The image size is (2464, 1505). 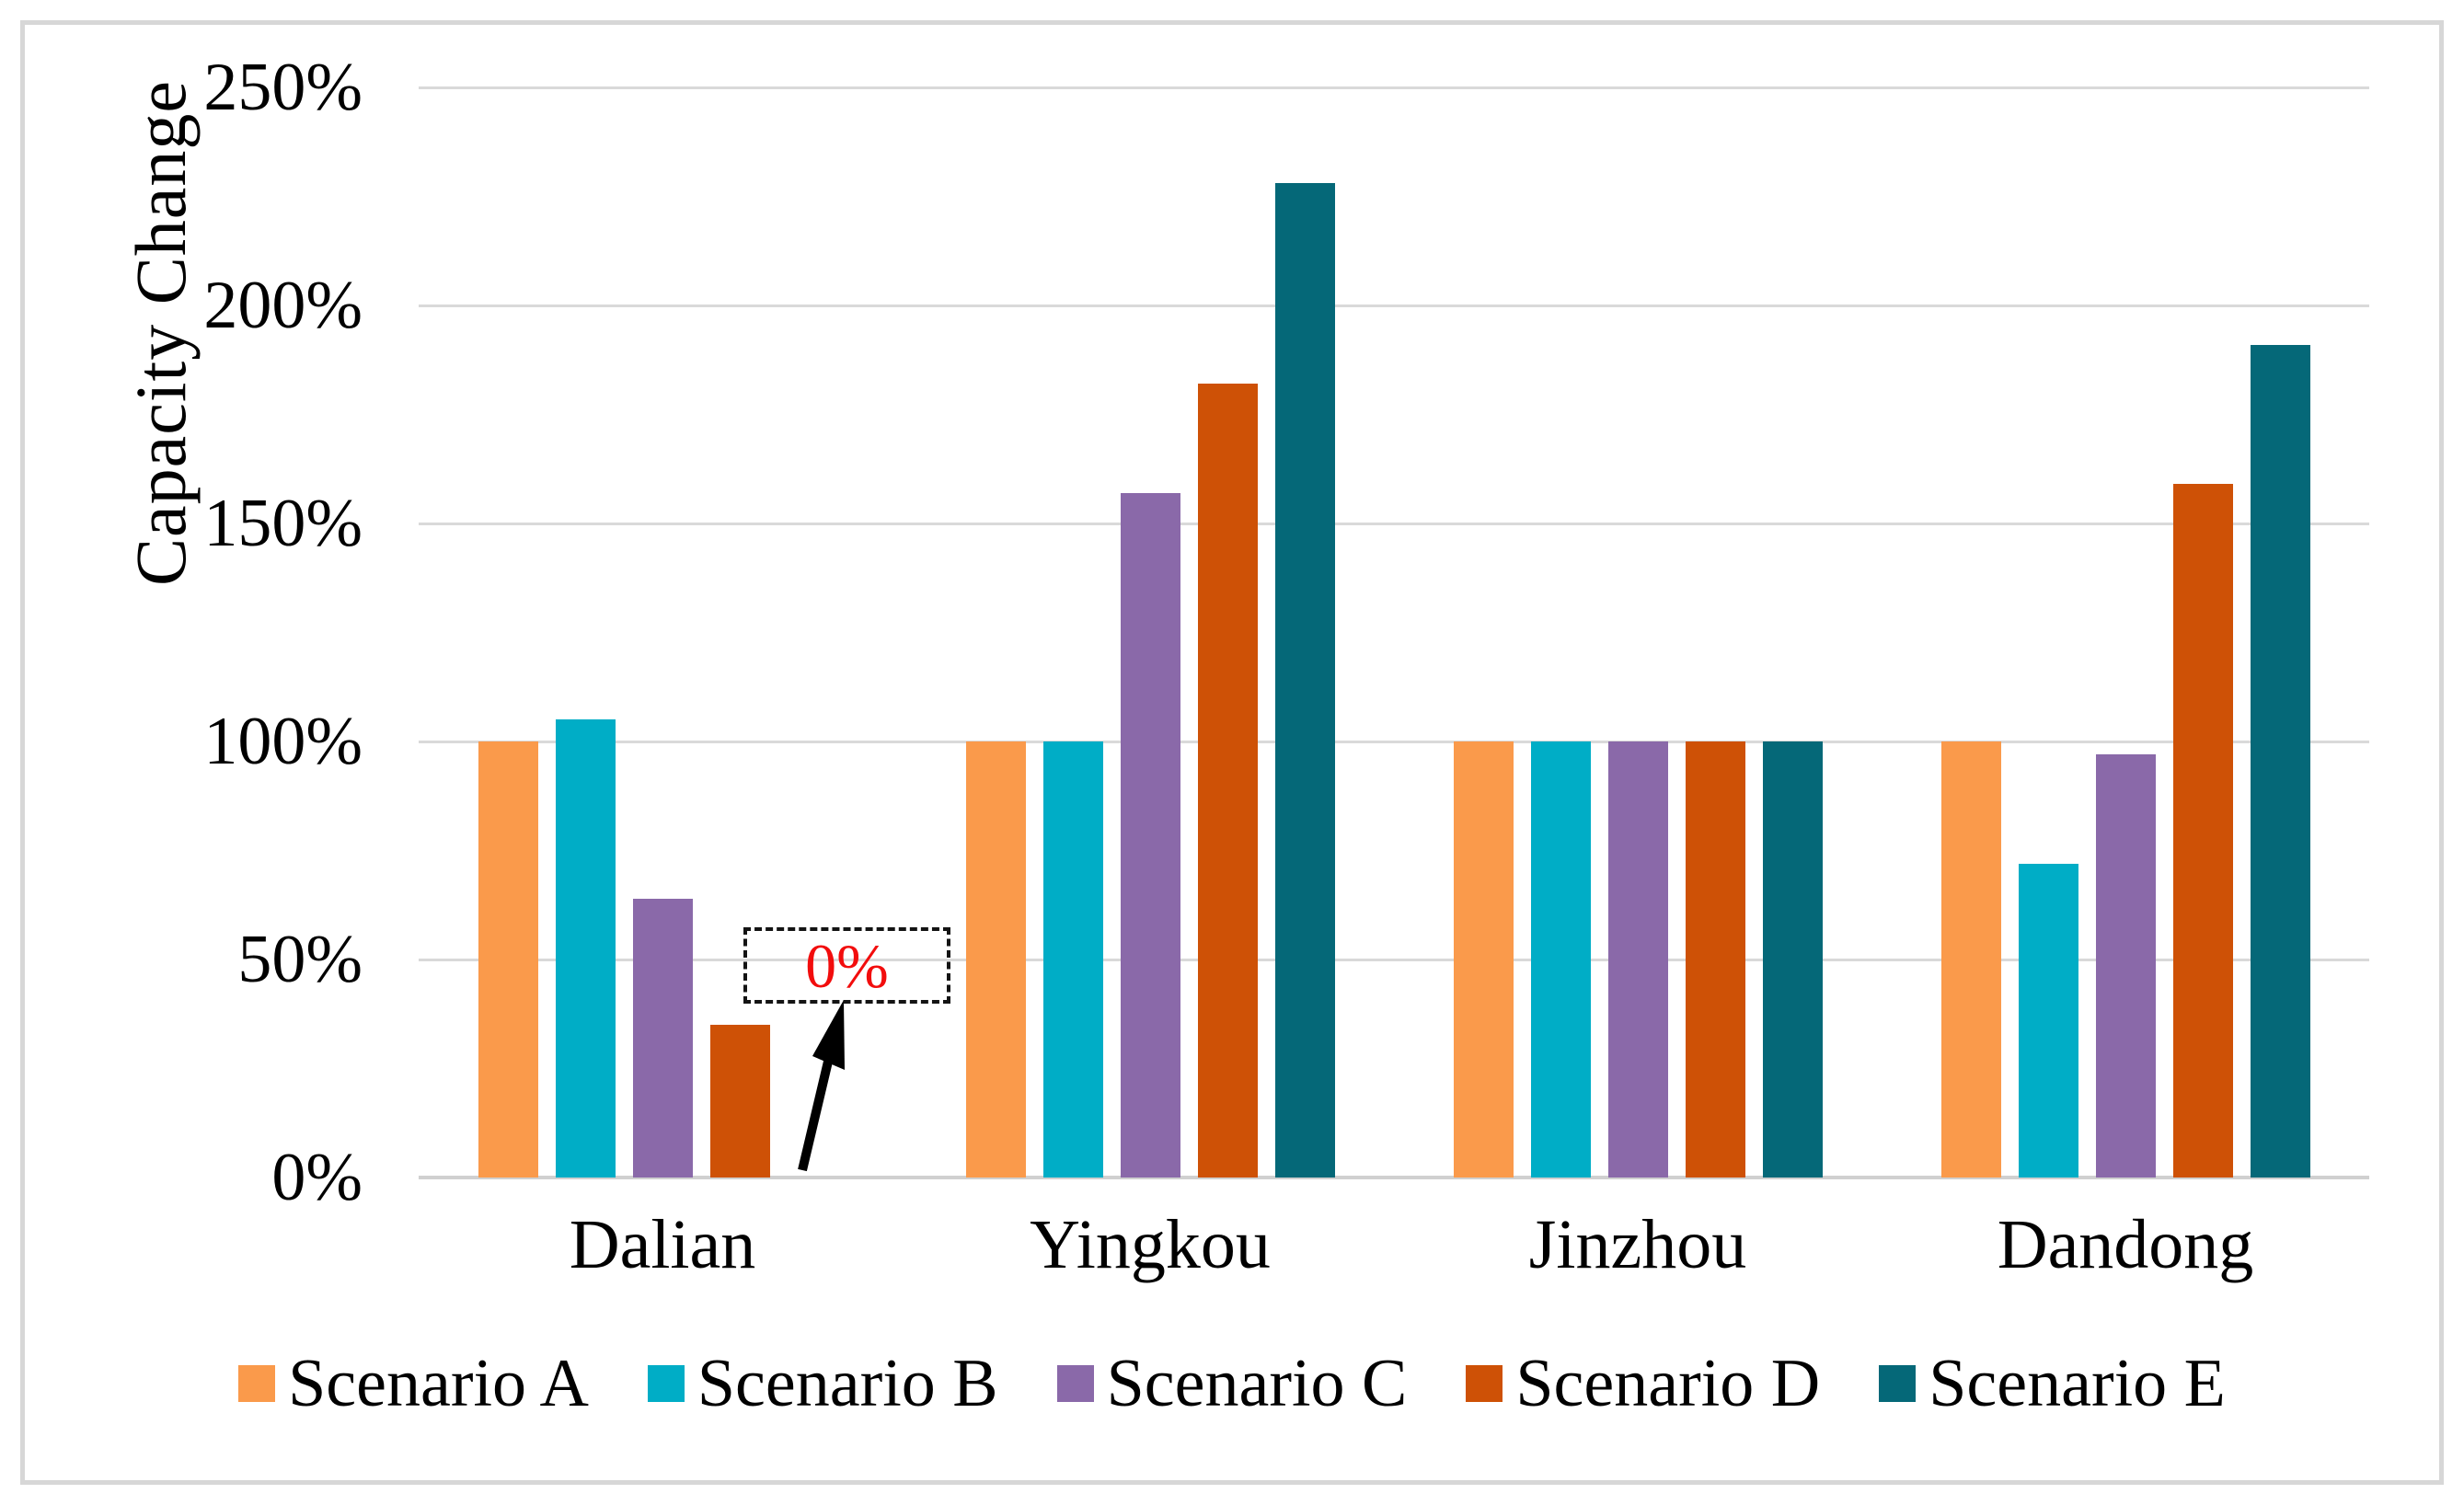 What do you see at coordinates (283, 742) in the screenshot?
I see `y-tick-label: 100%` at bounding box center [283, 742].